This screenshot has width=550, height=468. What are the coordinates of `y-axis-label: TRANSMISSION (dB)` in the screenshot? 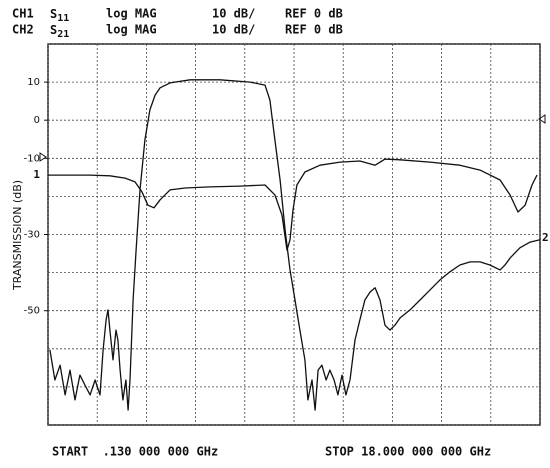 It's located at (17, 235).